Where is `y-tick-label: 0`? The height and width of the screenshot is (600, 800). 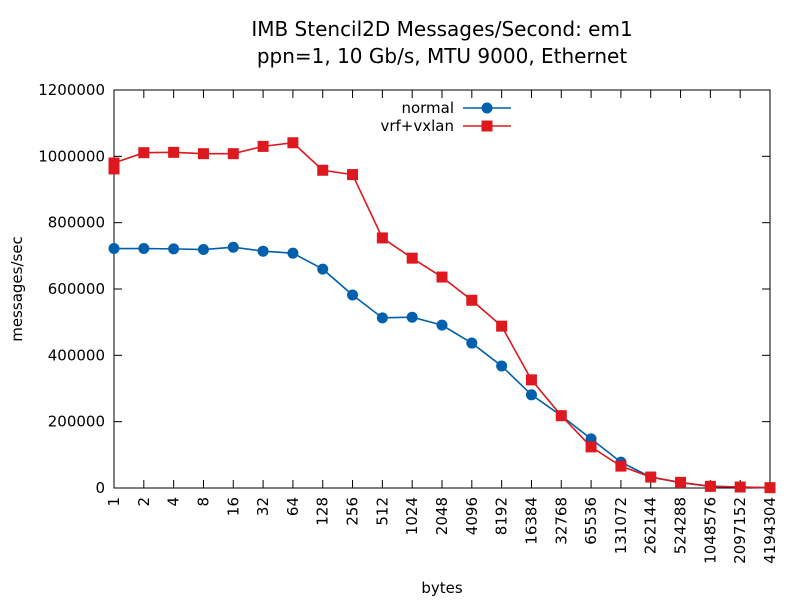 y-tick-label: 0 is located at coordinates (100, 488).